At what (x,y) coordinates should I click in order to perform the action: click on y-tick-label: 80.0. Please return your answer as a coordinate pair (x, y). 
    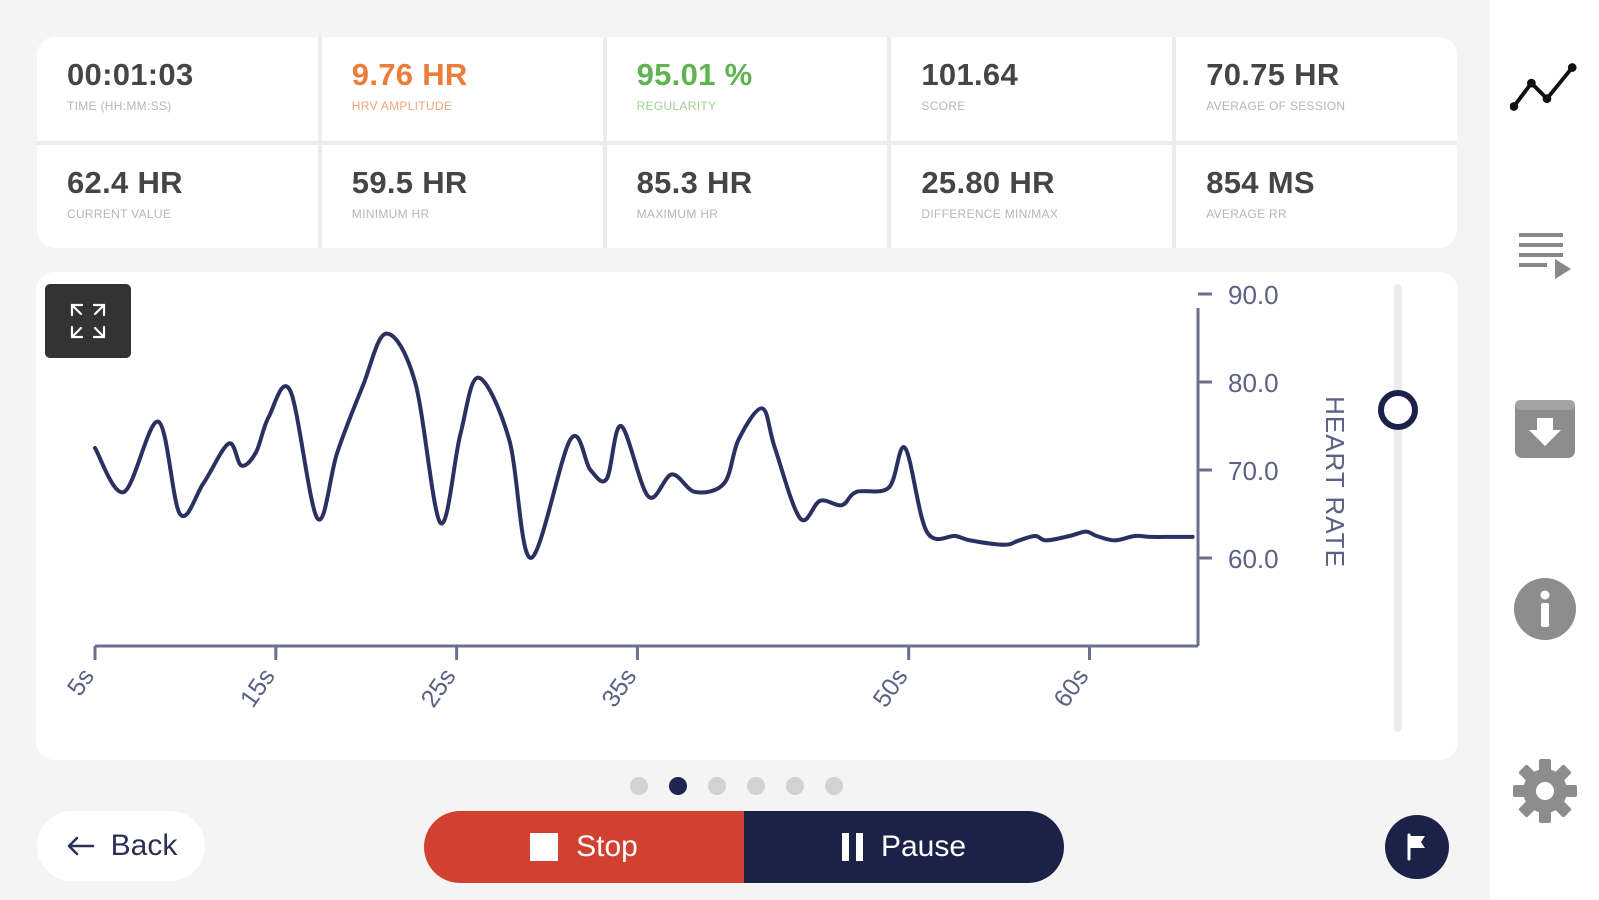
    Looking at the image, I should click on (1253, 383).